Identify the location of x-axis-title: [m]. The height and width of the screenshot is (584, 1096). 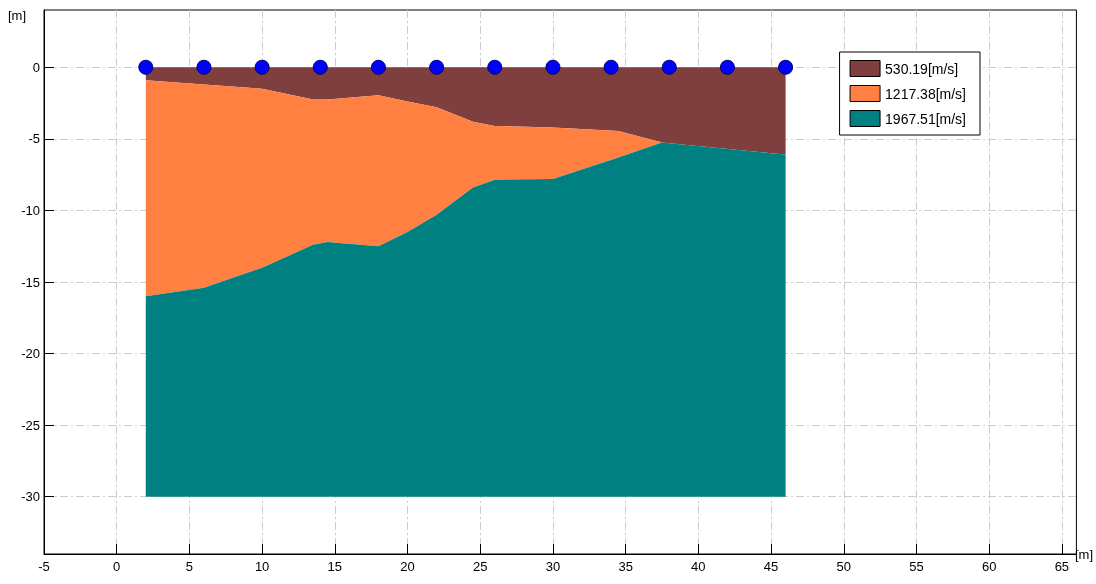
(1084, 554).